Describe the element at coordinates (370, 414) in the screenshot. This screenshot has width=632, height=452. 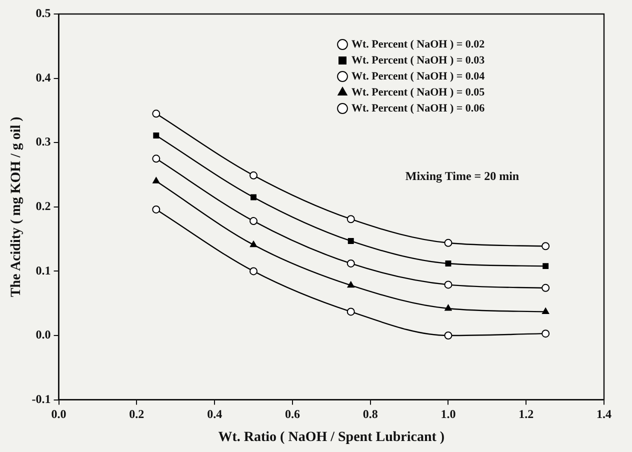
I see `x-tick-label: 0.8` at that location.